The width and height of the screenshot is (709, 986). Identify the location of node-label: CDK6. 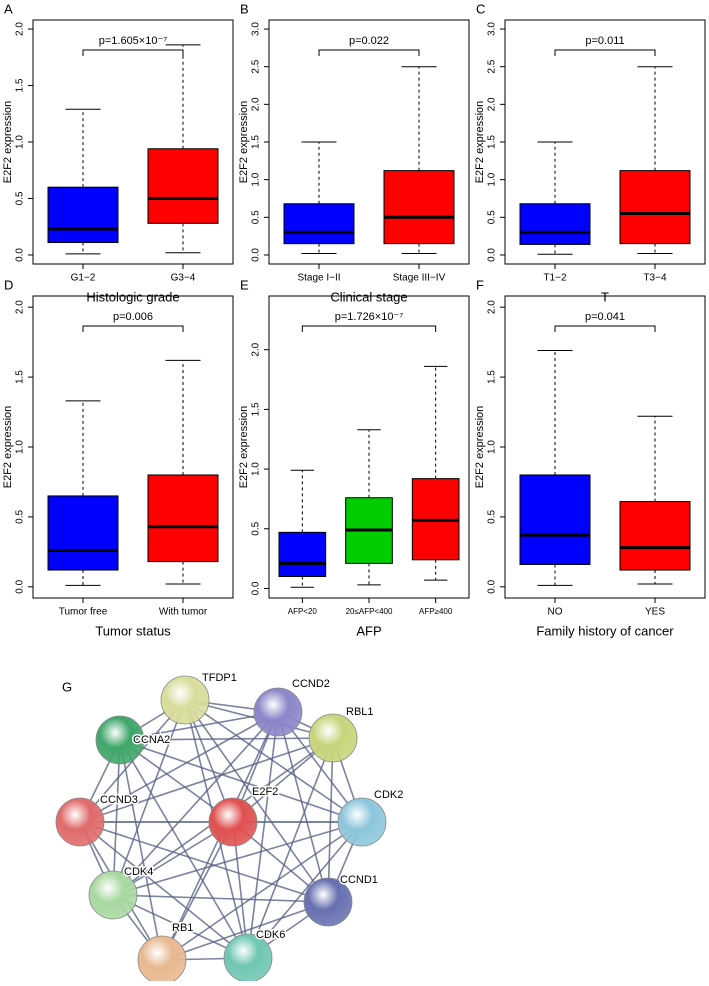
(270, 935).